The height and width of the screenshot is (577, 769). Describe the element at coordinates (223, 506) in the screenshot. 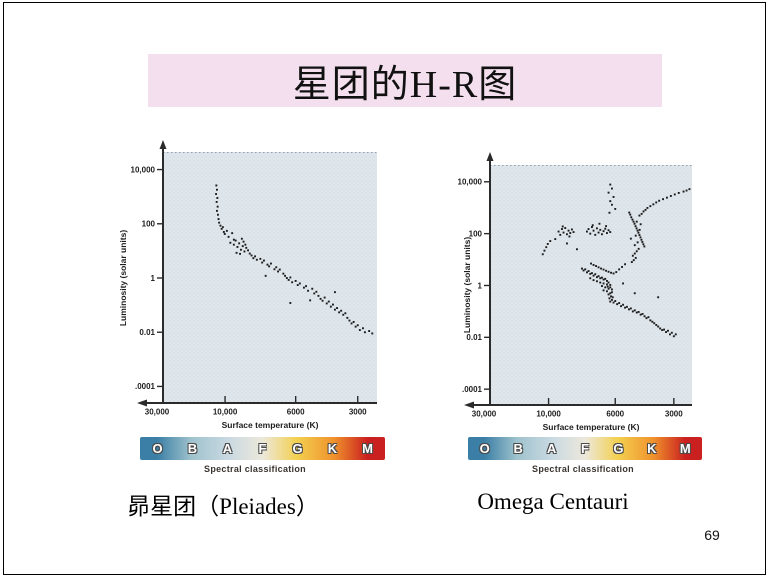

I see `caption-pleiades: 昴星团（Pleiades）` at that location.